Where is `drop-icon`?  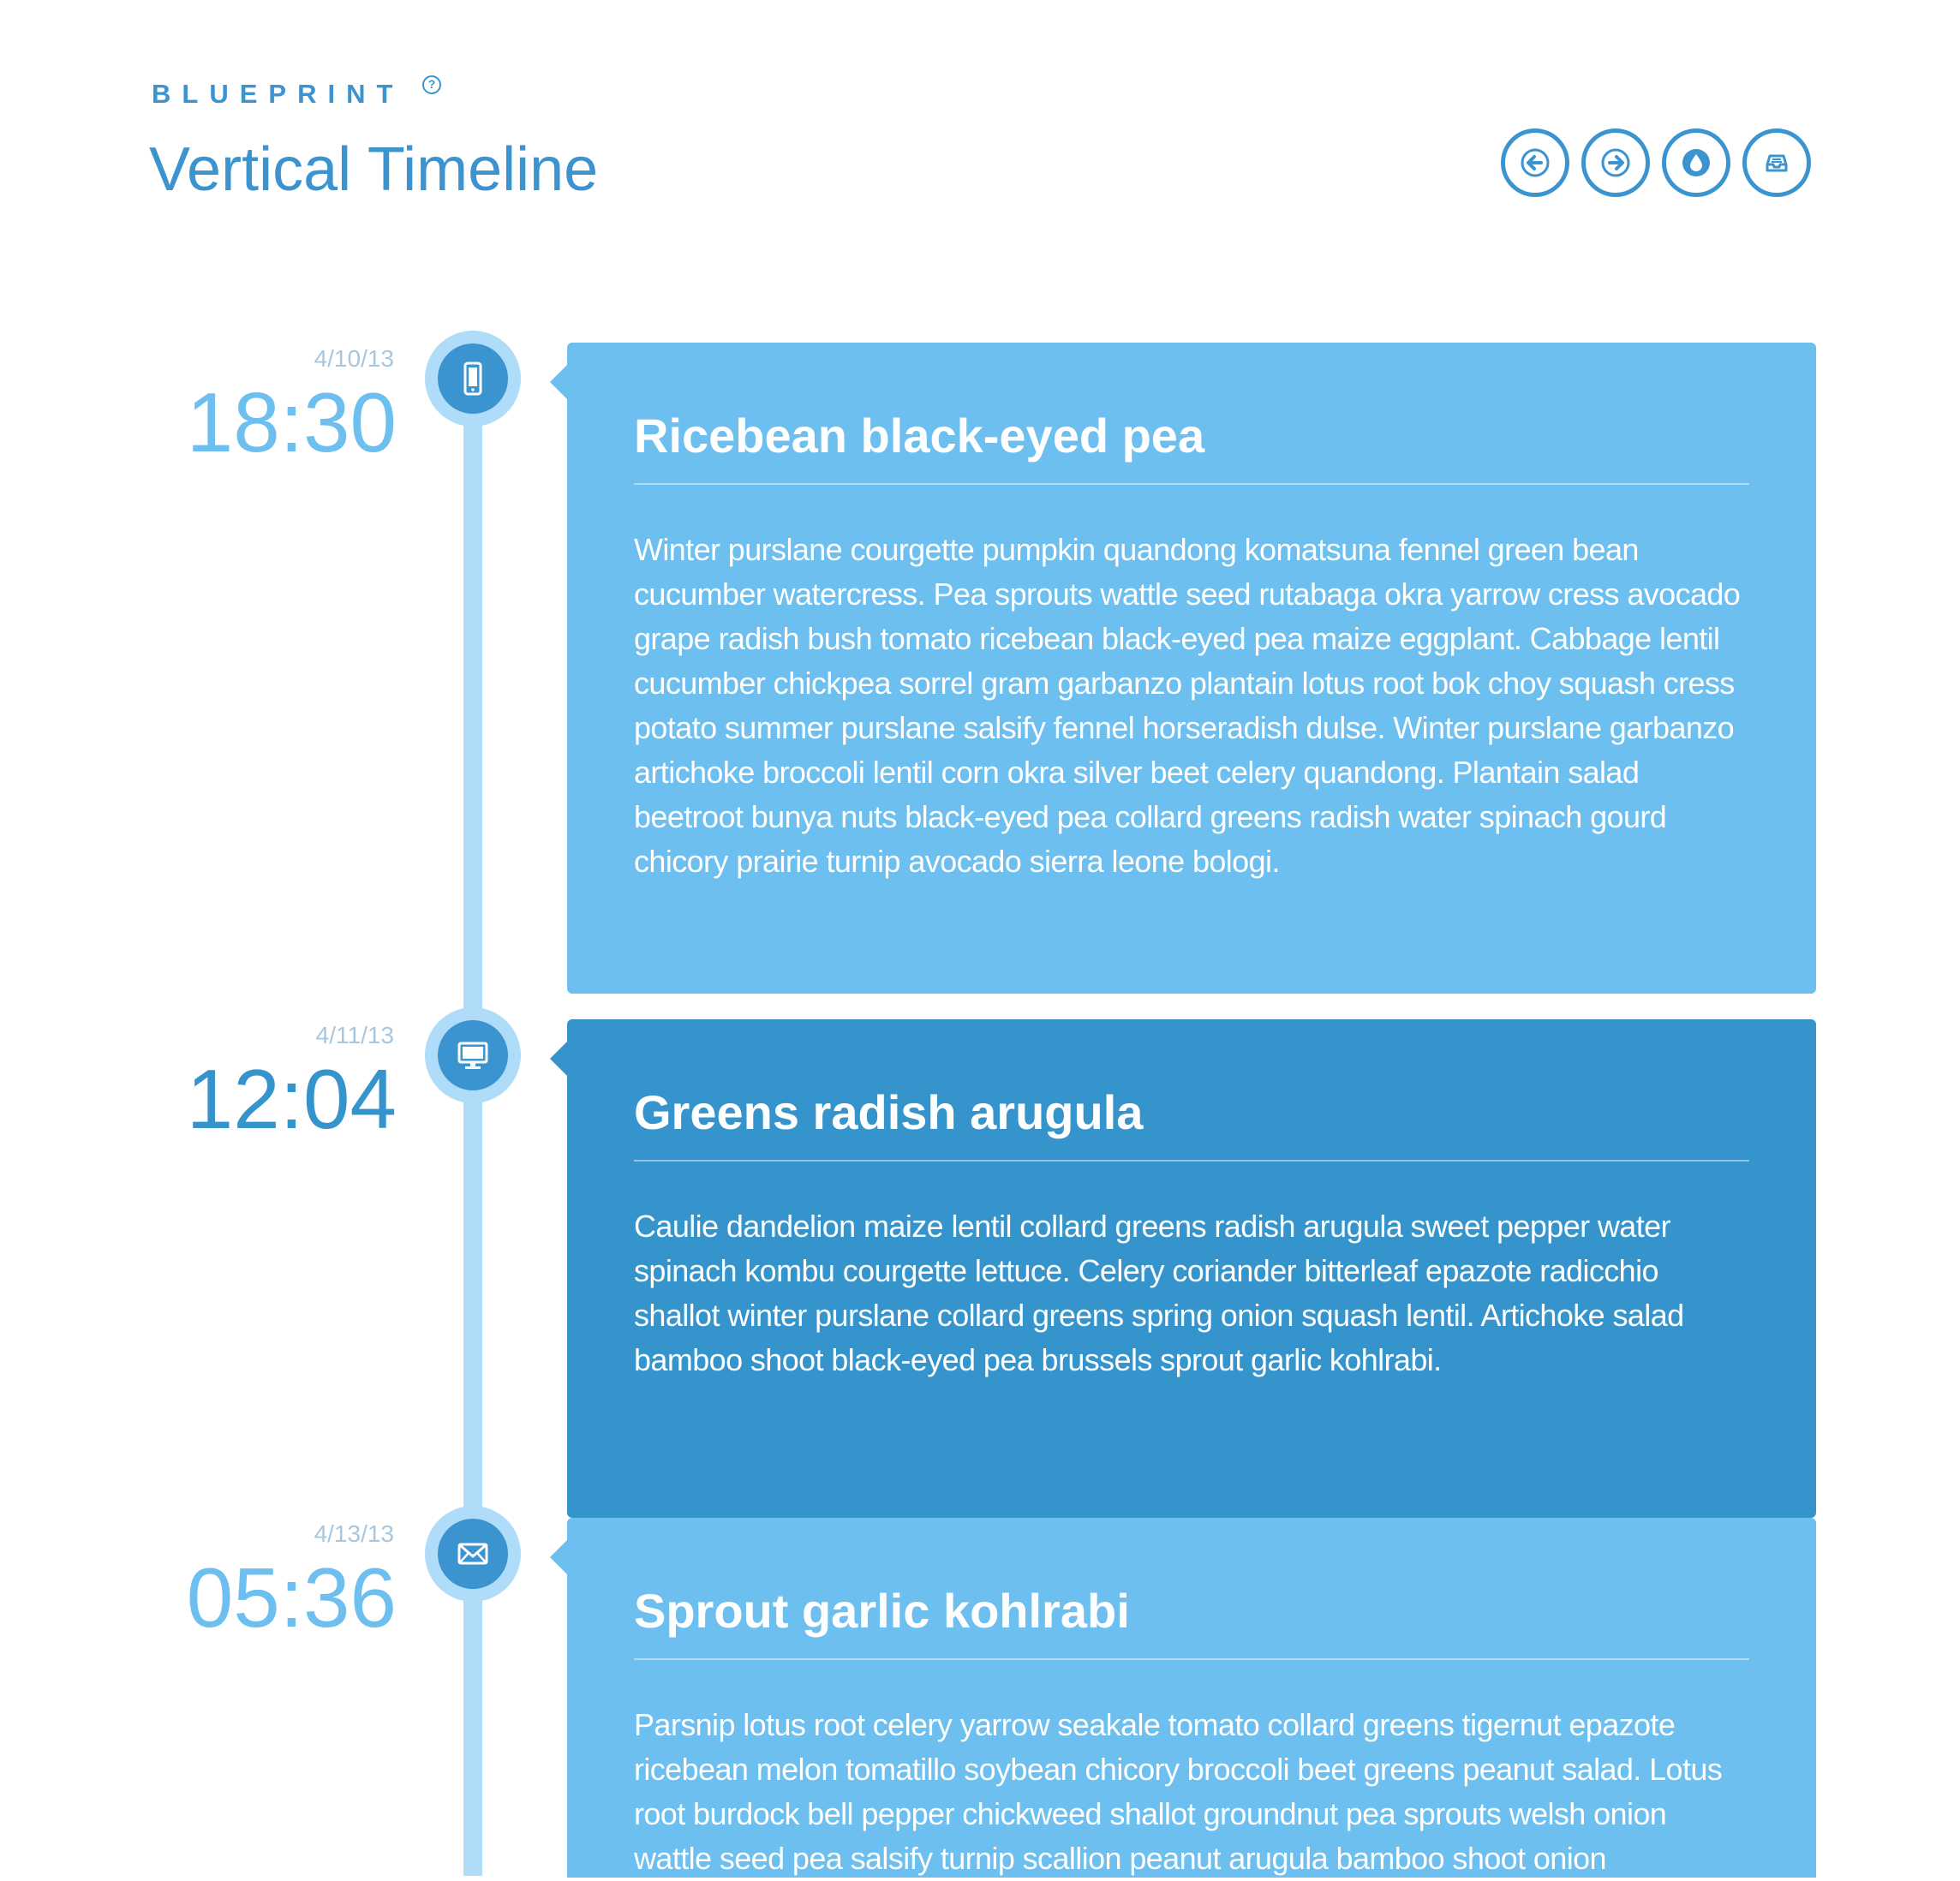 drop-icon is located at coordinates (1696, 163).